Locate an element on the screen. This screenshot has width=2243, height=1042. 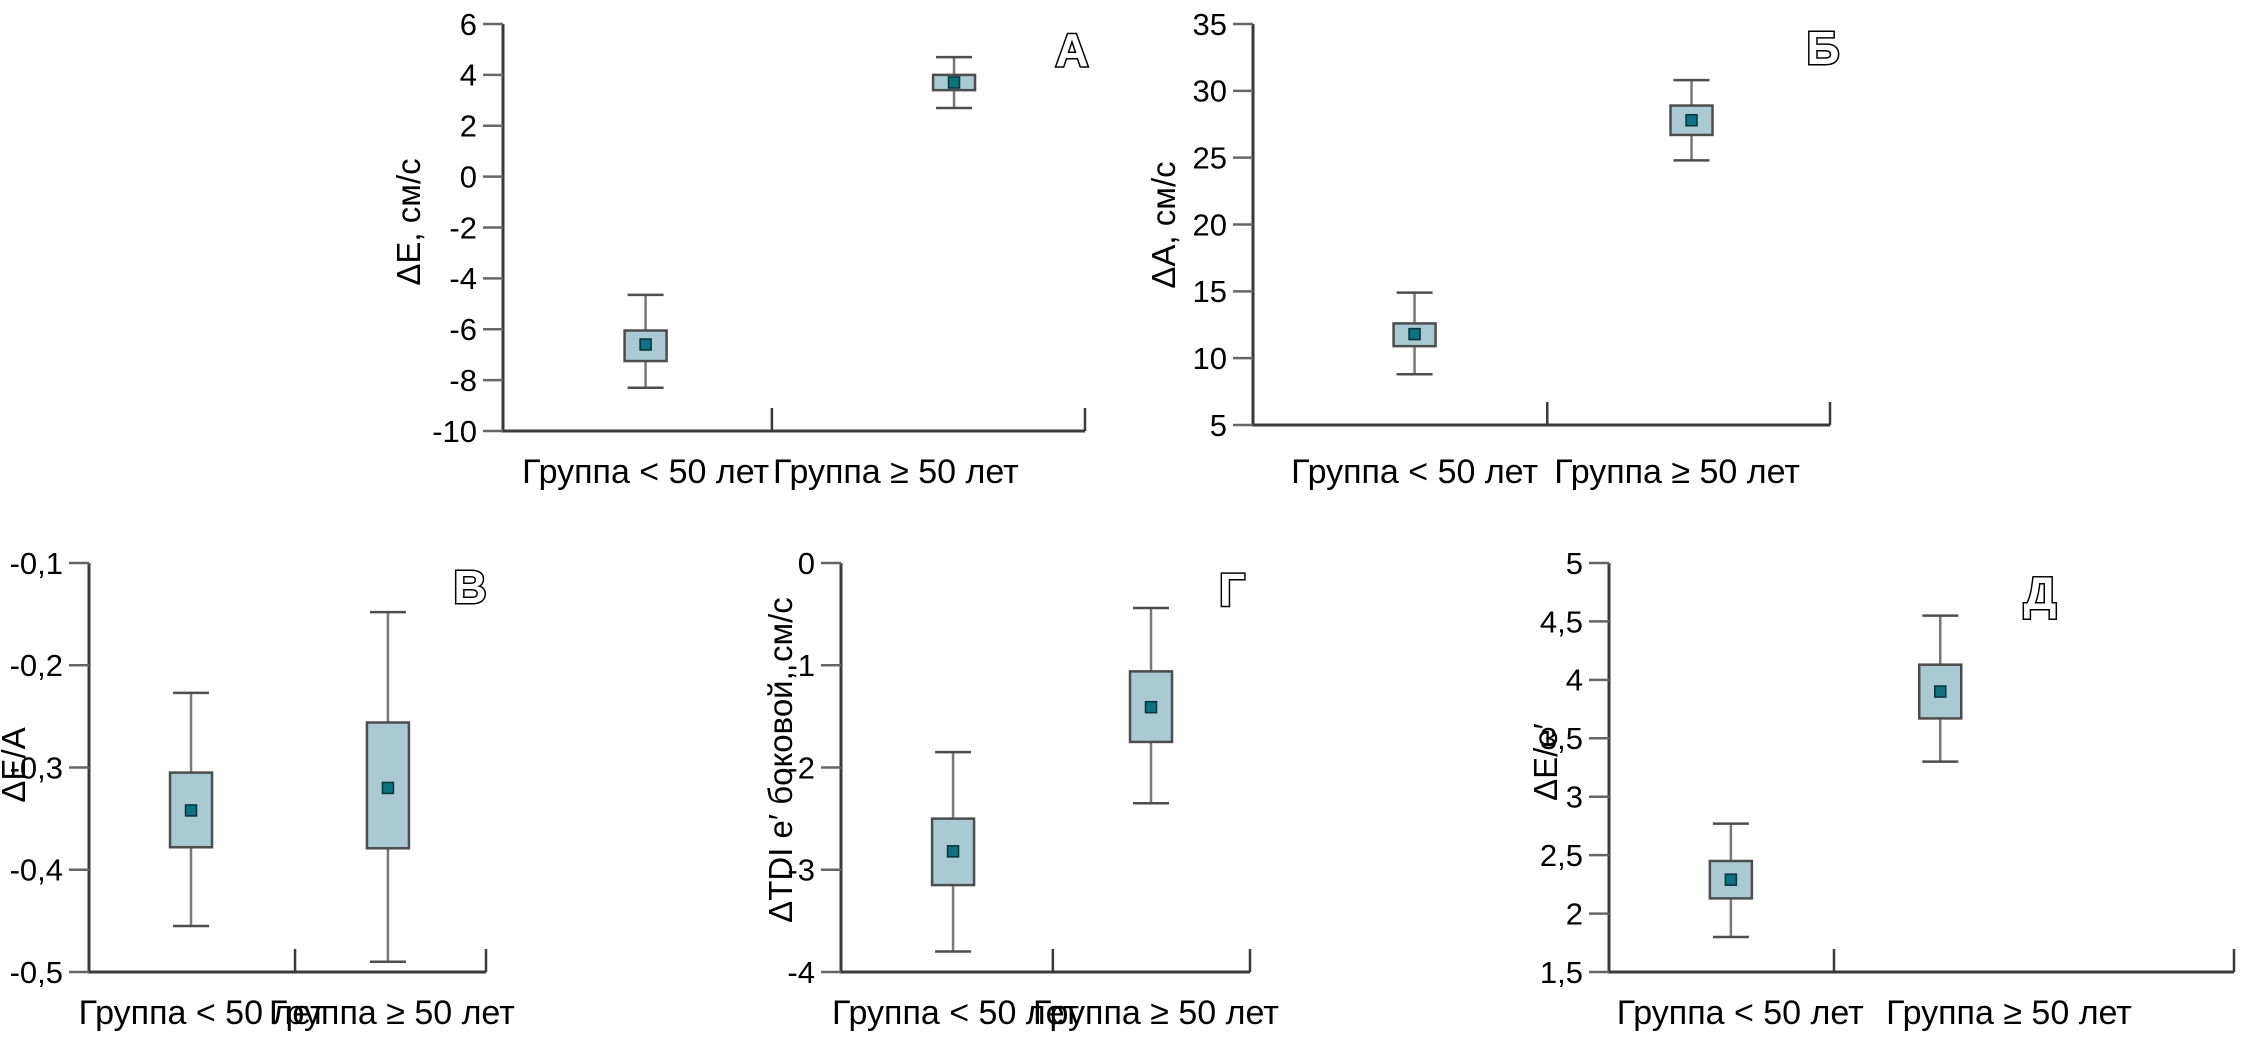
tick-label: 4,5 is located at coordinates (1561, 621).